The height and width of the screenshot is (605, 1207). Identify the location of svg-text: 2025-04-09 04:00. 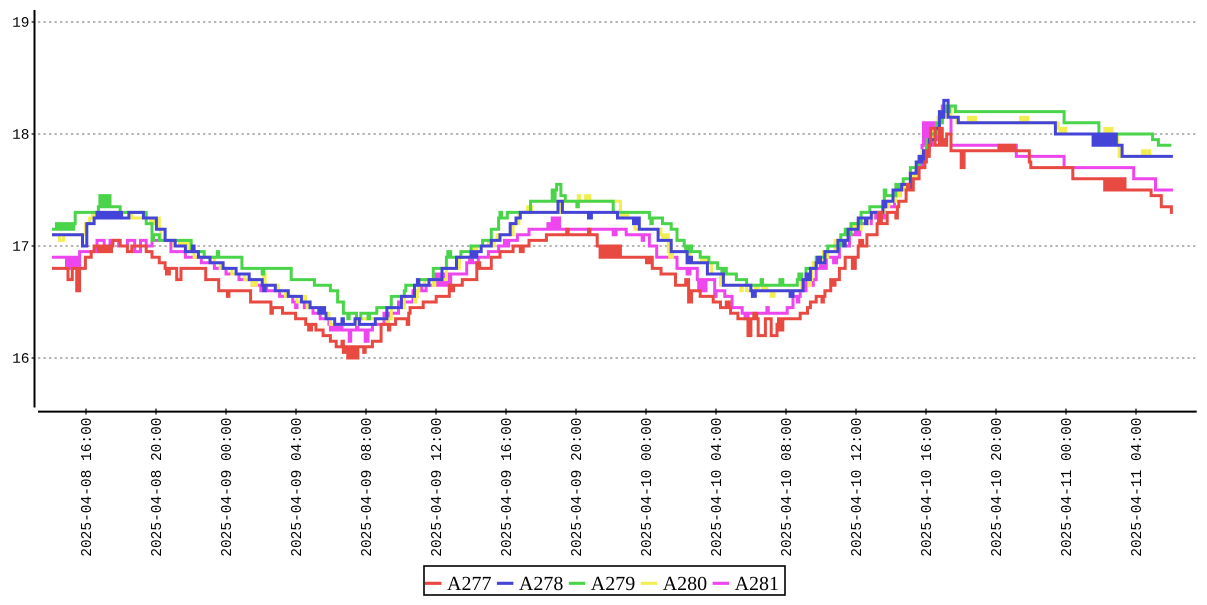
(298, 487).